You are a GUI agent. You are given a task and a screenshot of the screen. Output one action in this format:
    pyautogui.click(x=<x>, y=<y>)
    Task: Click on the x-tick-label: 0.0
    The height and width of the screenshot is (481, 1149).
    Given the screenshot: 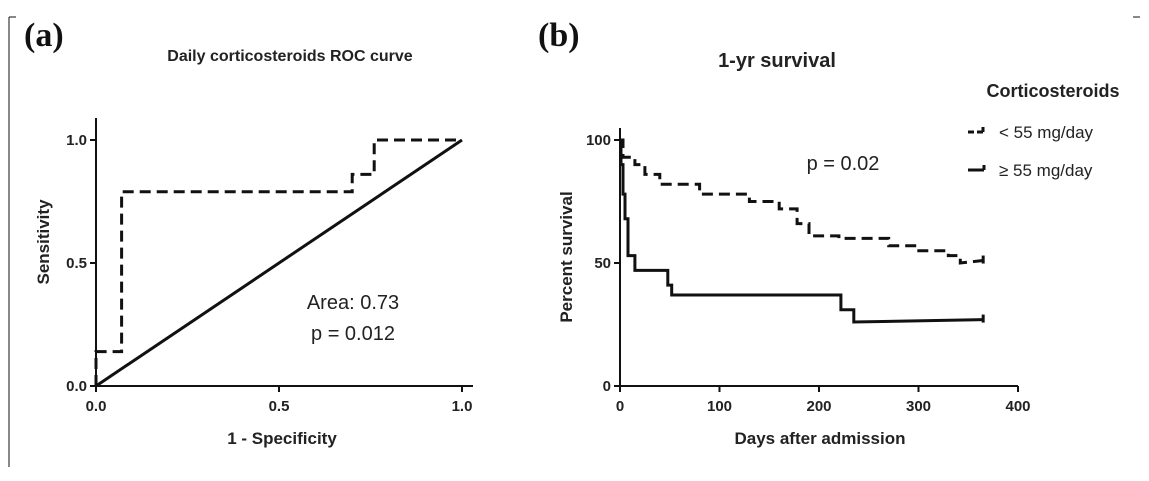 What is the action you would take?
    pyautogui.click(x=96, y=406)
    